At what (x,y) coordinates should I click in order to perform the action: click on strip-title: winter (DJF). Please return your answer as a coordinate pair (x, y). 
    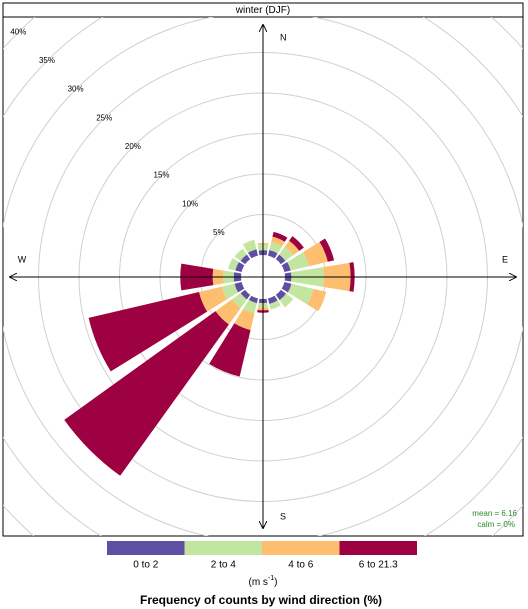
    Looking at the image, I should click on (262, 10).